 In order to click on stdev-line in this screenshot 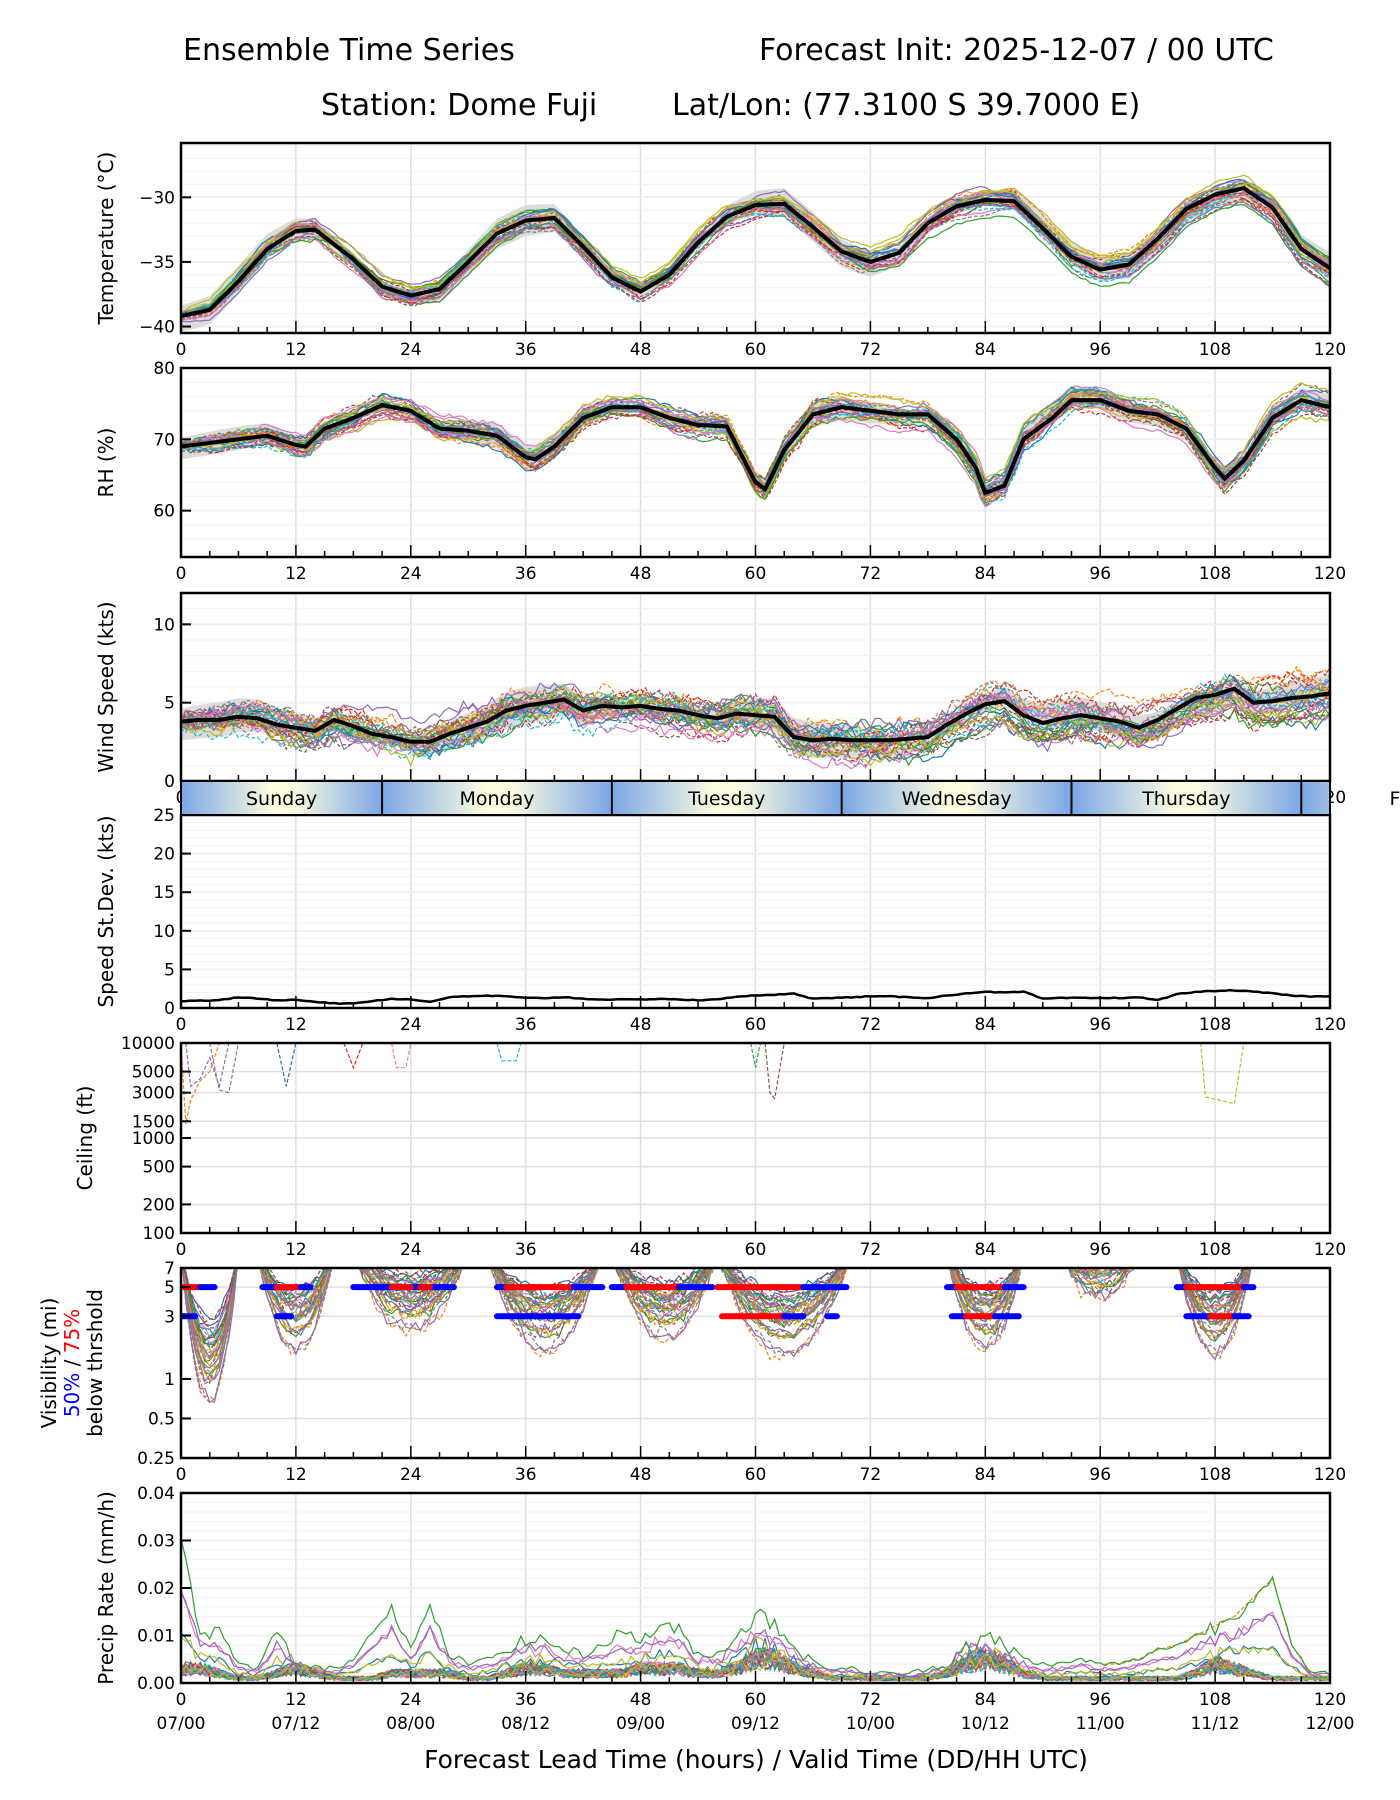, I will do `click(755, 996)`.